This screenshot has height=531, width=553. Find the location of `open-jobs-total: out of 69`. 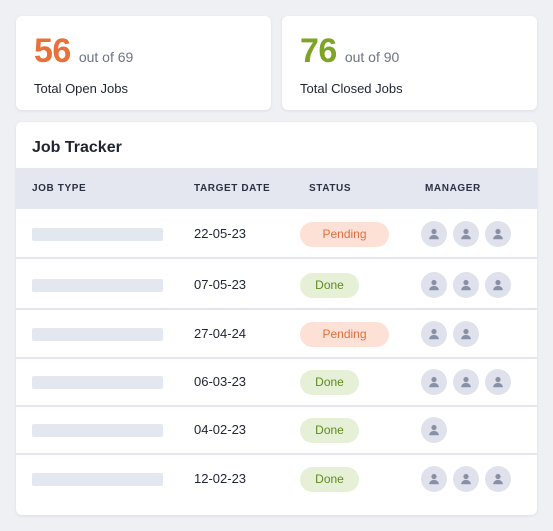

open-jobs-total: out of 69 is located at coordinates (106, 57).